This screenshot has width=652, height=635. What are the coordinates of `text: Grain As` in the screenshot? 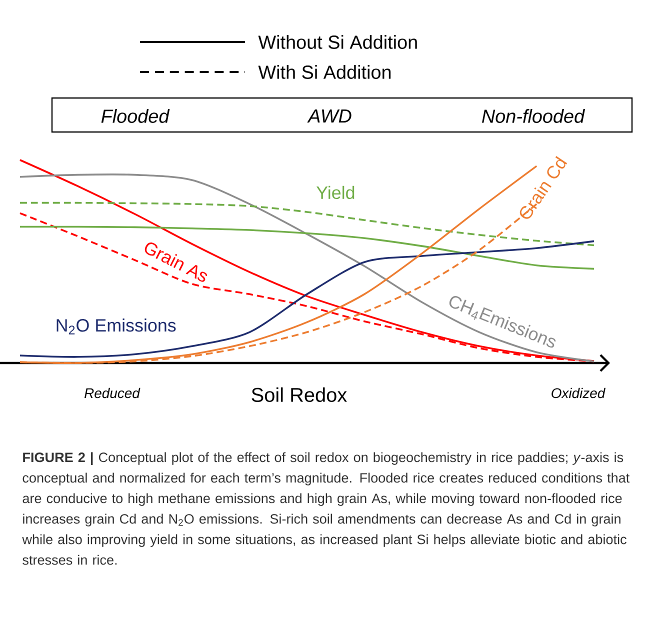 It's located at (175, 262).